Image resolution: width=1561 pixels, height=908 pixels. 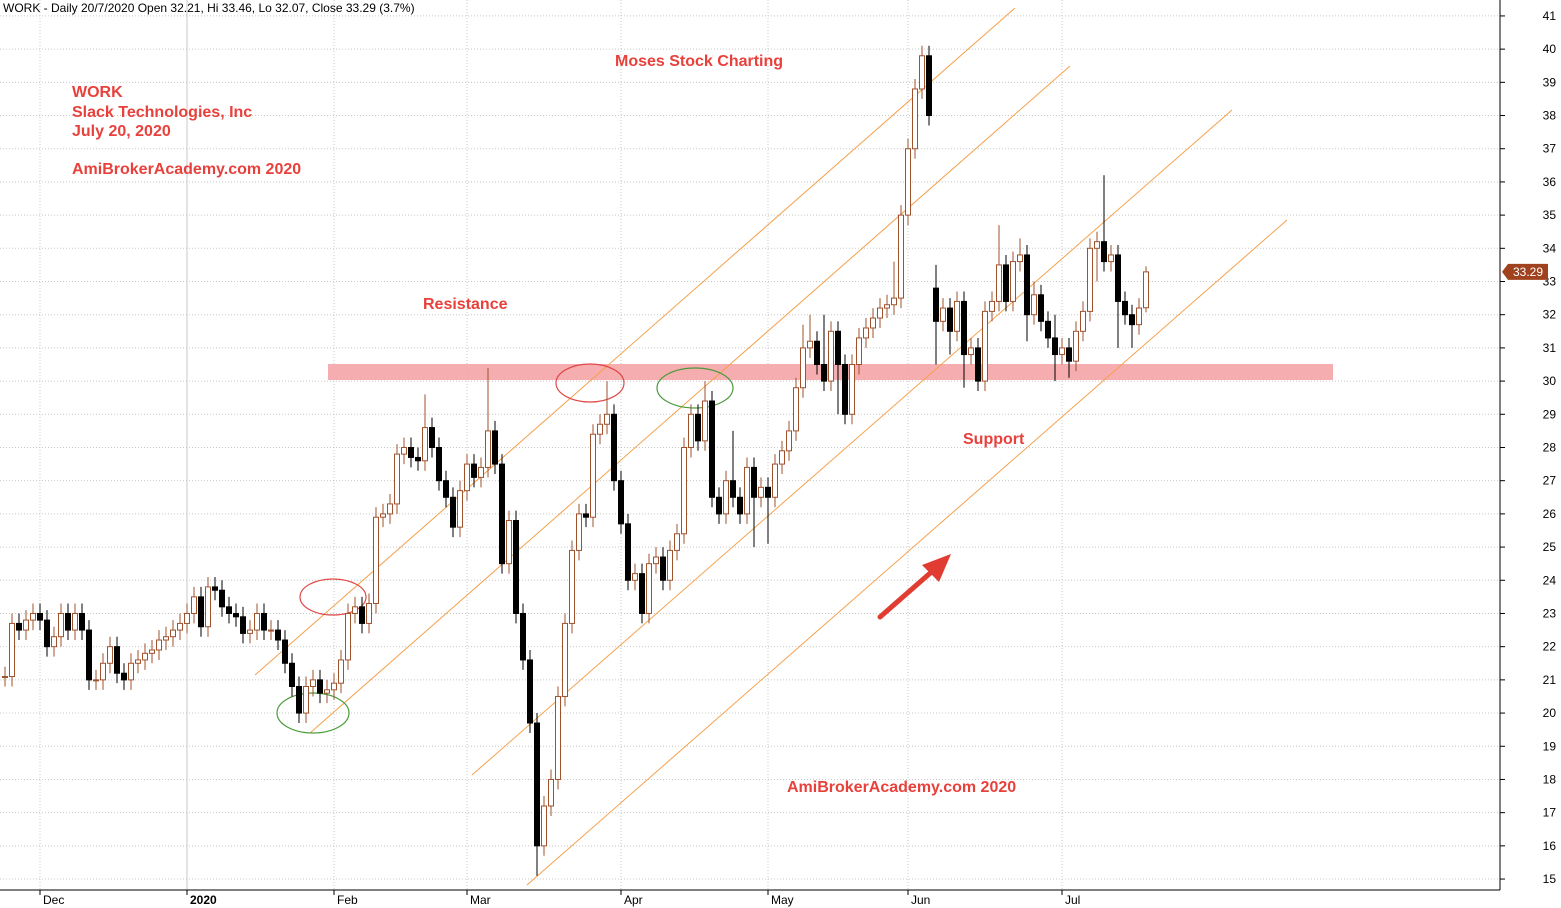 What do you see at coordinates (186, 169) in the screenshot?
I see `annotation: AmiBrokerAcademy.com 2020` at bounding box center [186, 169].